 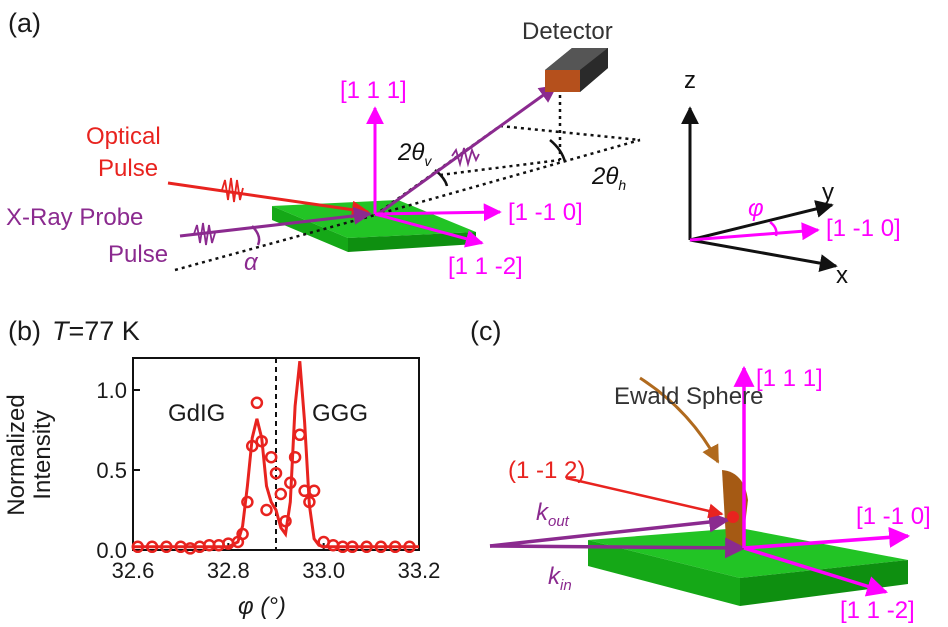 I want to click on diffracted-wave-icon, so click(x=465, y=157).